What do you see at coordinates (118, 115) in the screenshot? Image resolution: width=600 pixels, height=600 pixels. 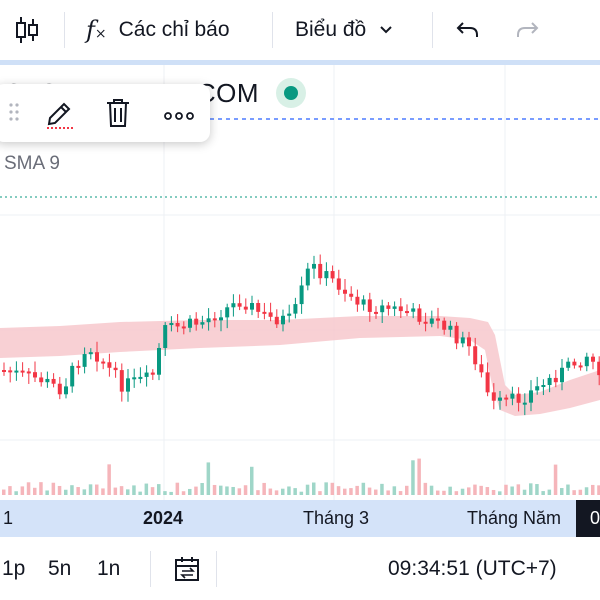 I see `trash-icon` at bounding box center [118, 115].